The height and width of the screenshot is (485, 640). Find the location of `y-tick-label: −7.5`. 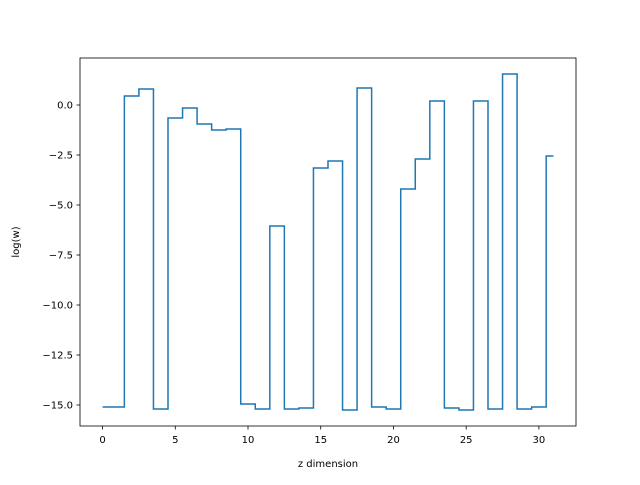

y-tick-label: −7.5 is located at coordinates (61, 256).